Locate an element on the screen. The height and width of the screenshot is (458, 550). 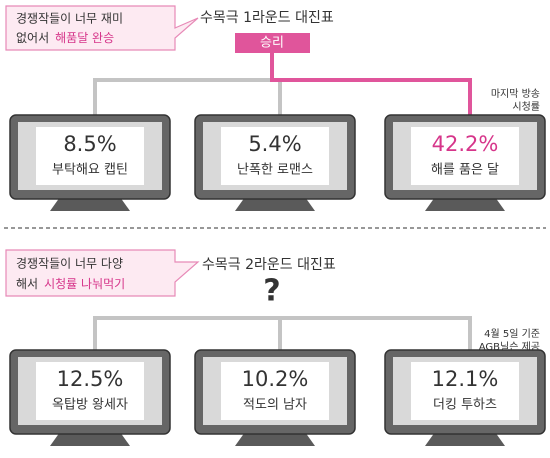
show-name: 옥탑방 왕세자 is located at coordinates (90, 405).